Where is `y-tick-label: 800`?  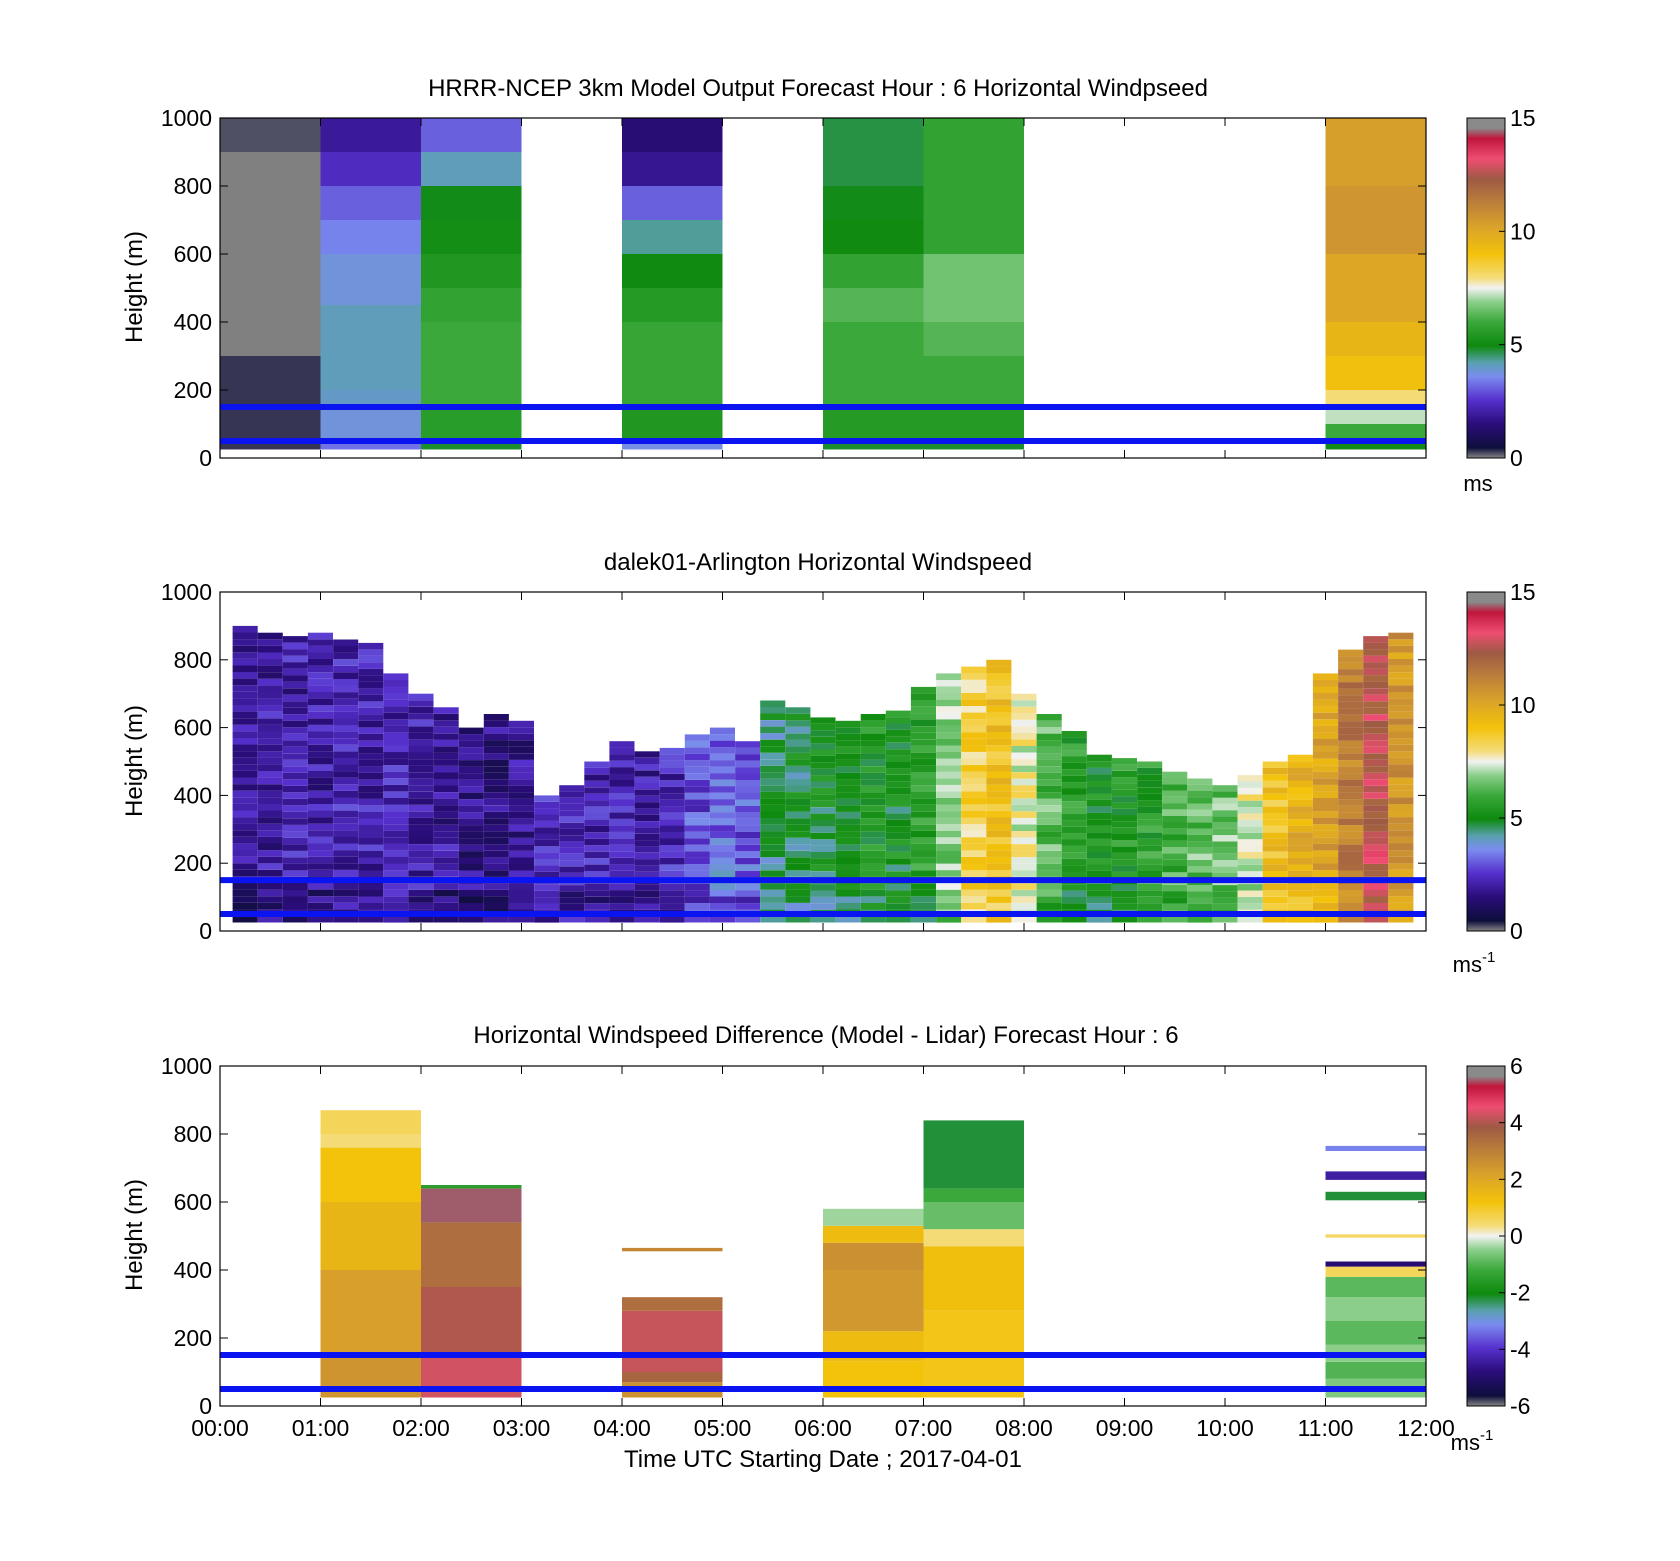 y-tick-label: 800 is located at coordinates (193, 186).